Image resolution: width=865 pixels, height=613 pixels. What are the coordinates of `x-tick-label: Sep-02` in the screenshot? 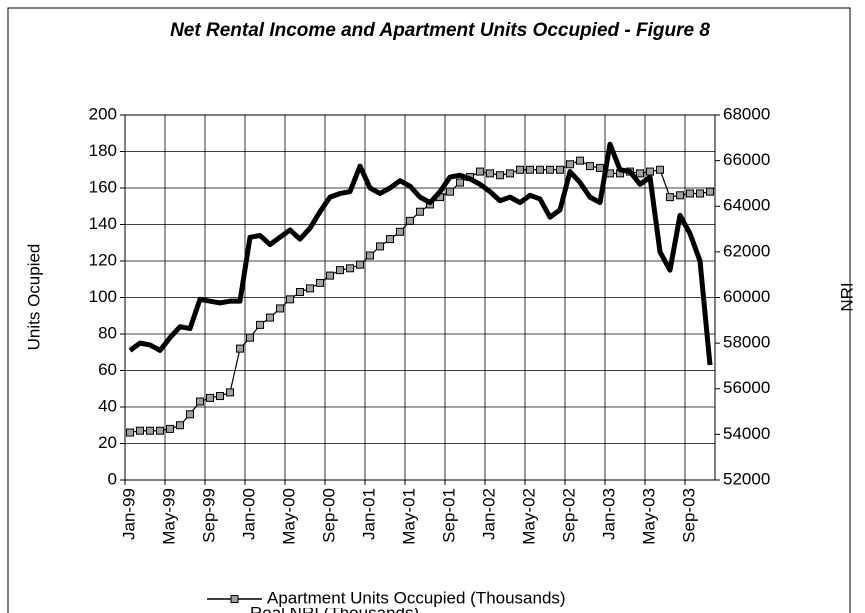 It's located at (568, 515).